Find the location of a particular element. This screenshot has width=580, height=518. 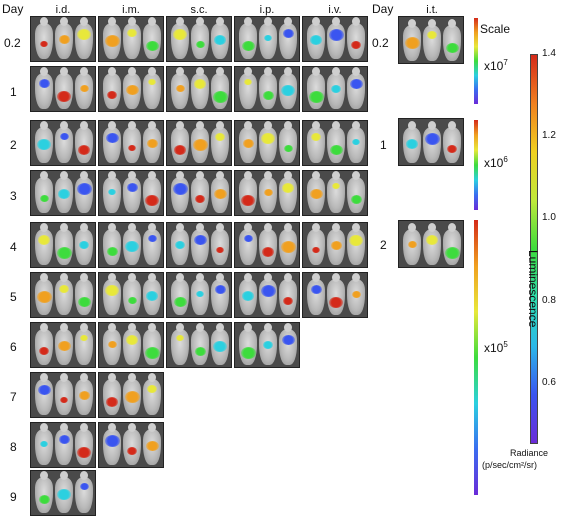

it-day-label: 2 is located at coordinates (383, 245).